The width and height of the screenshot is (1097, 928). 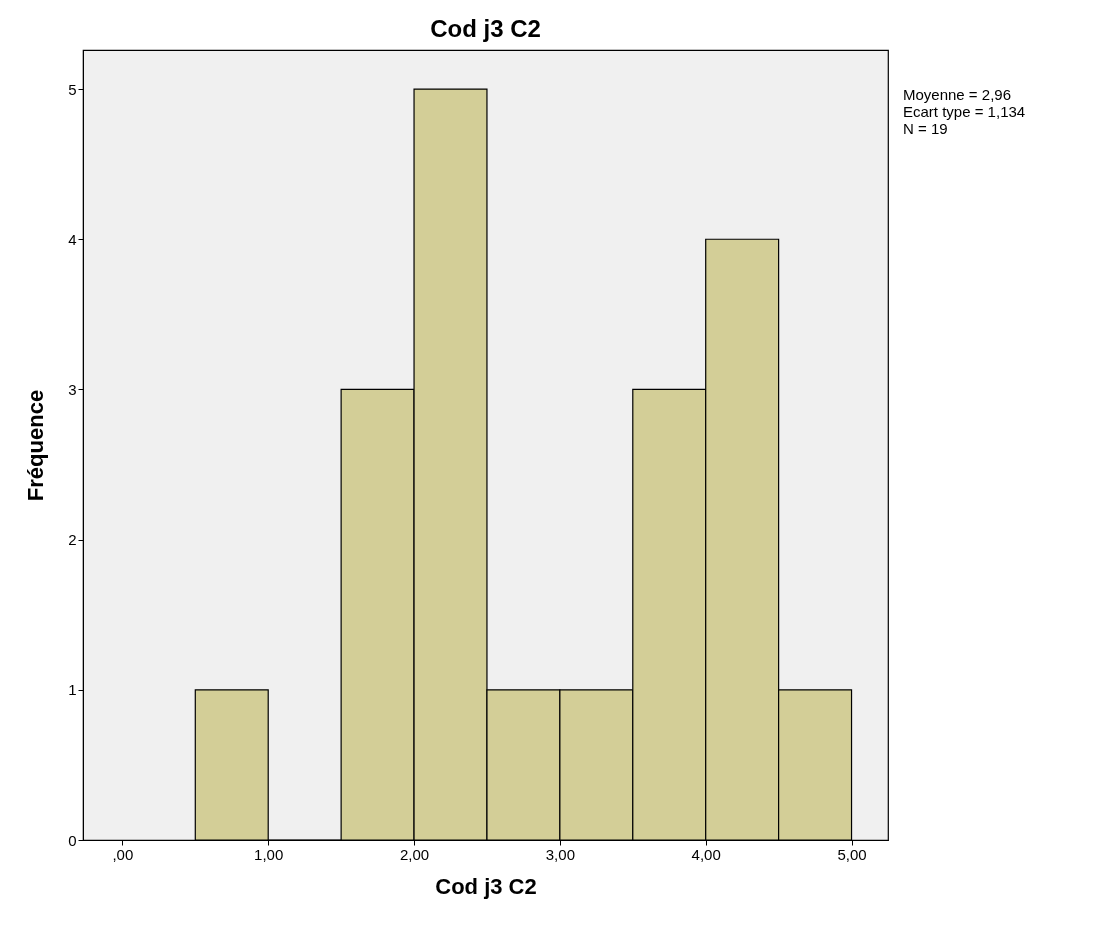 I want to click on y-axis-title: Fréquence, so click(x=36, y=445).